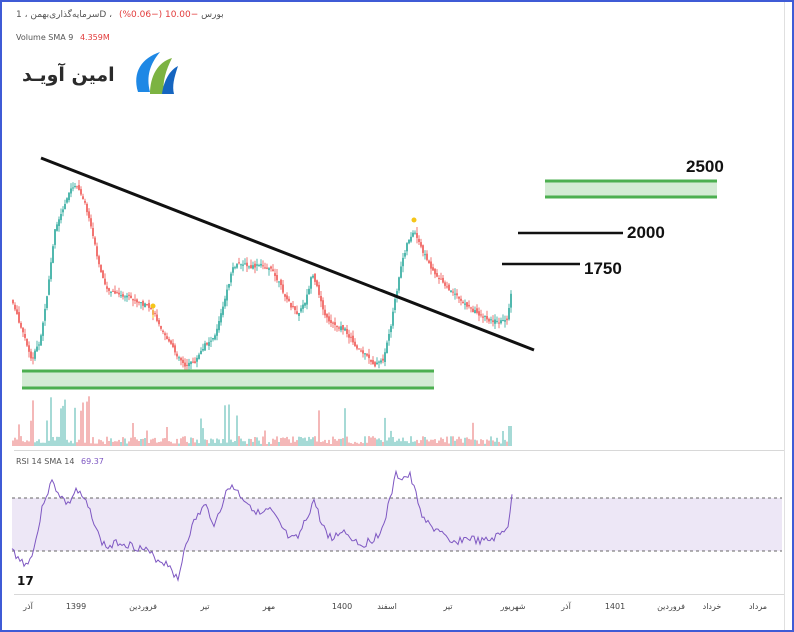  I want to click on symbol-line: سرمایه‌گذاری‌بهمن ، 1D ، بورس, so click(120, 15).